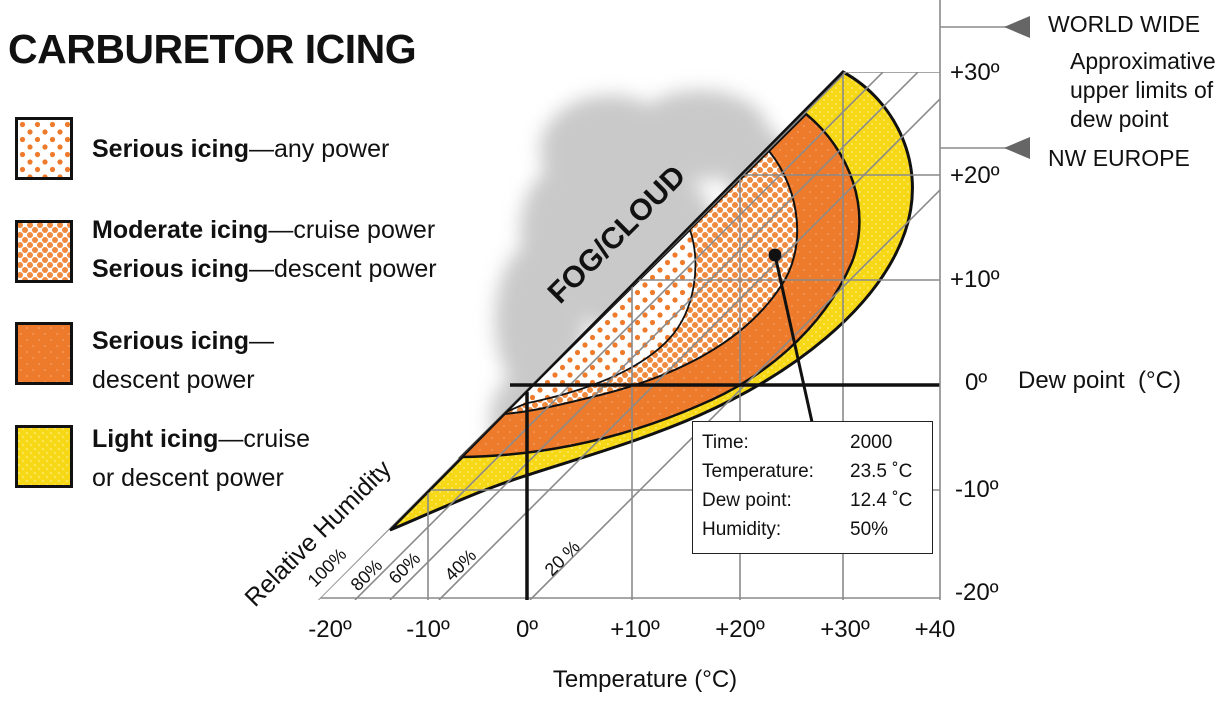  Describe the element at coordinates (977, 592) in the screenshot. I see `y-tick: -20º` at that location.